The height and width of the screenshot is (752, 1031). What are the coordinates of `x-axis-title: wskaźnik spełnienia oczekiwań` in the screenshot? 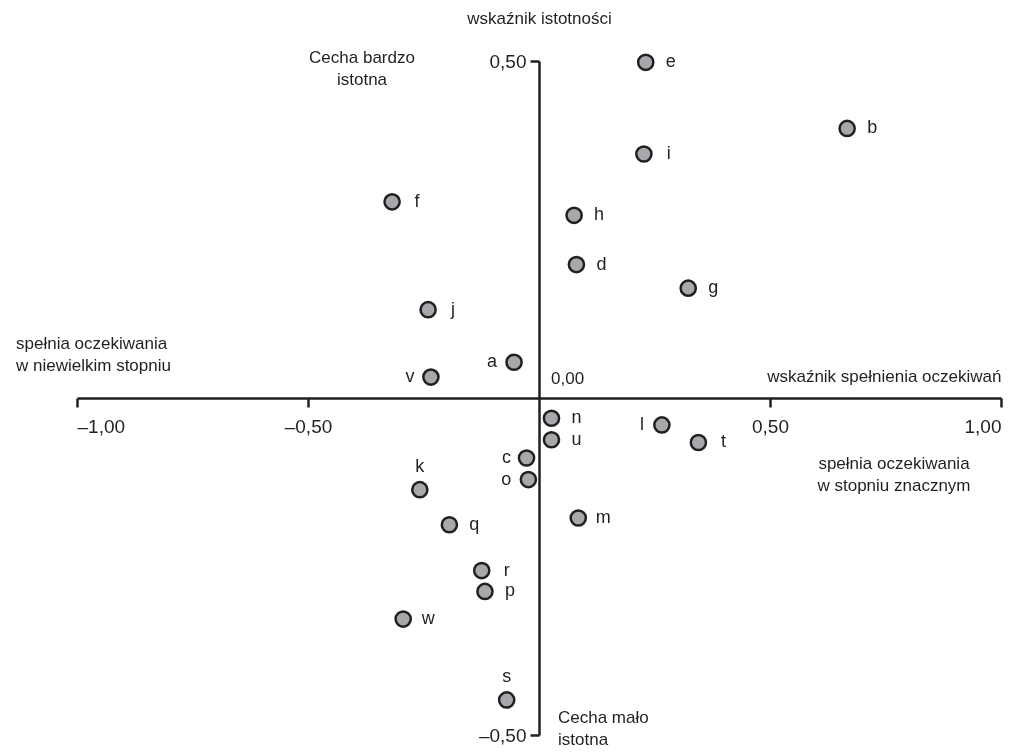 It's located at (884, 376).